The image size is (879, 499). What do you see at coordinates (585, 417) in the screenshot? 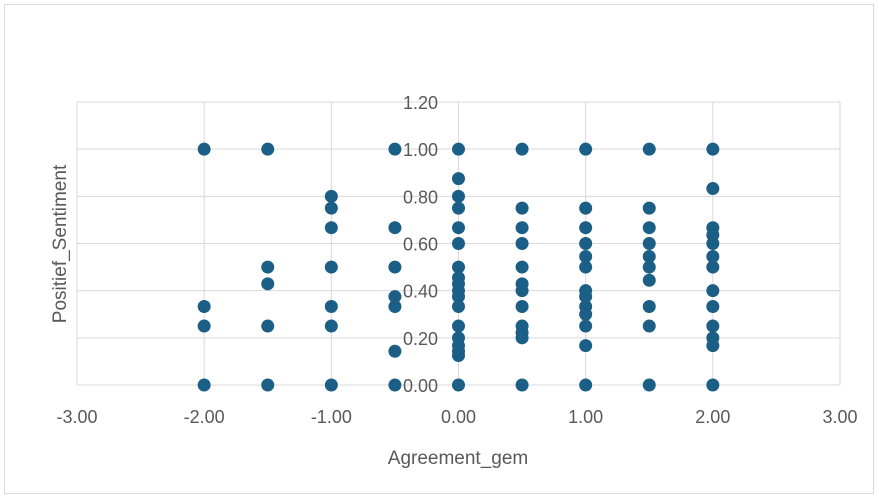
I see `x-tick-label: 1.00` at bounding box center [585, 417].